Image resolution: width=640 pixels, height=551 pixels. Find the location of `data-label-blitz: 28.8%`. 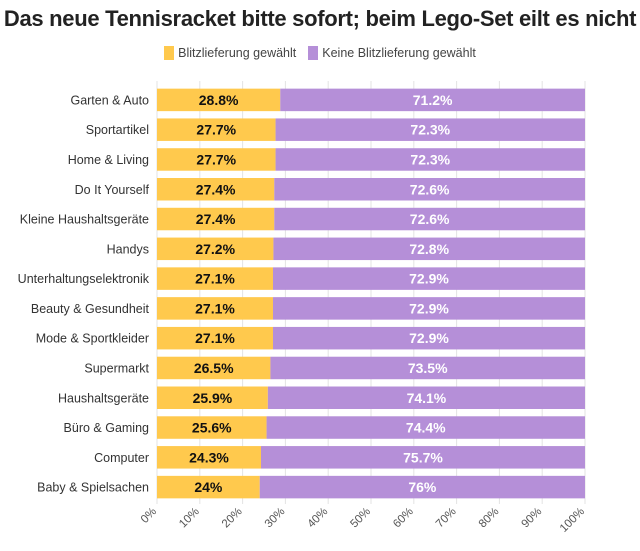

data-label-blitz: 28.8% is located at coordinates (219, 100).